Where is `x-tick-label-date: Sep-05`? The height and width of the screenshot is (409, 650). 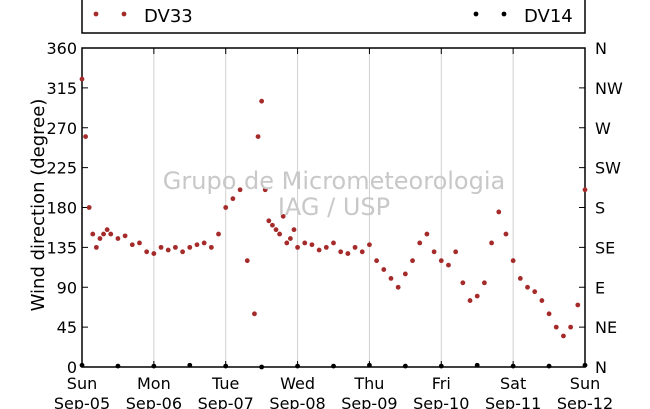 x-tick-label-date: Sep-05 is located at coordinates (82, 401).